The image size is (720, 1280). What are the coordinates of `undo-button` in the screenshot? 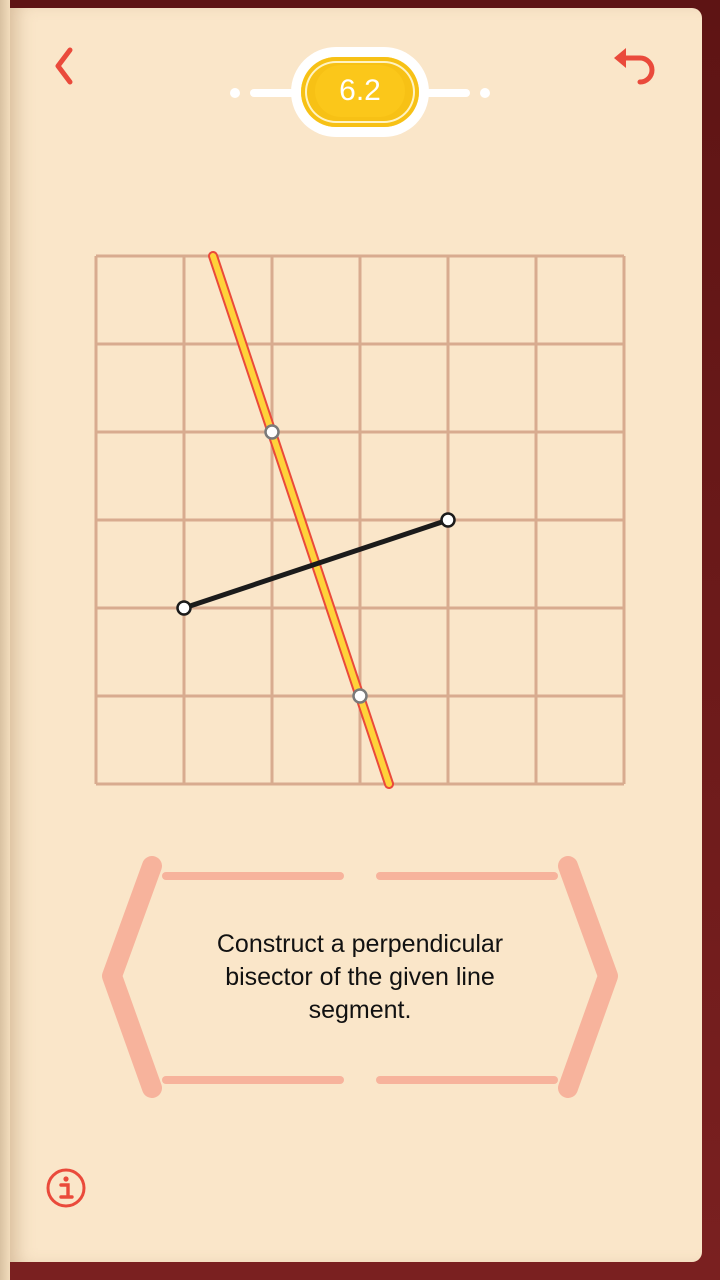 It's located at (634, 66).